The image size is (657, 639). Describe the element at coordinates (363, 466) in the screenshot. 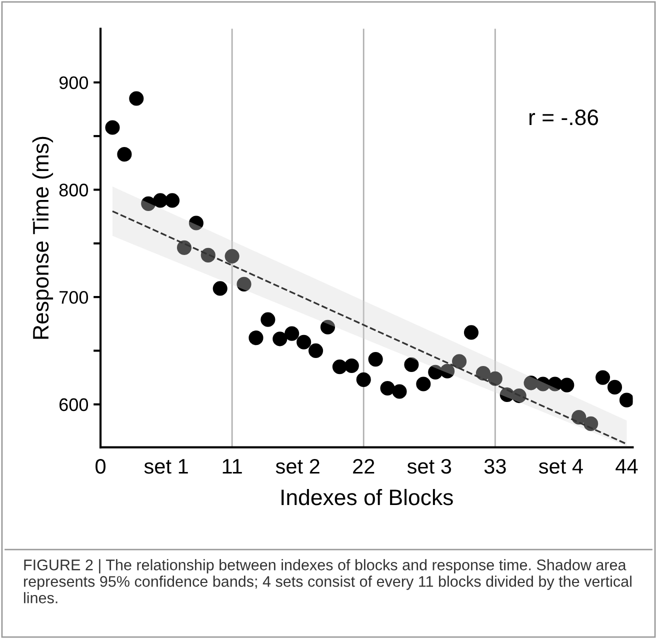

I see `x-tick-label: 22` at that location.